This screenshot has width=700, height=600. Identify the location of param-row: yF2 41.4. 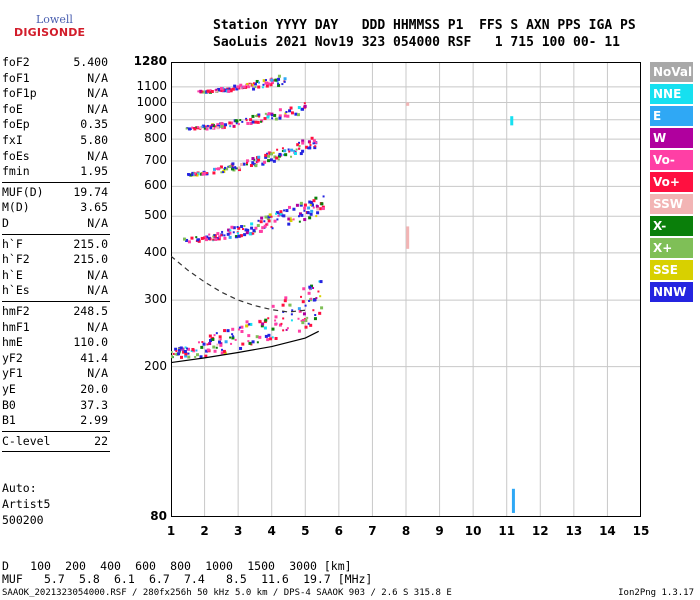
(55, 358).